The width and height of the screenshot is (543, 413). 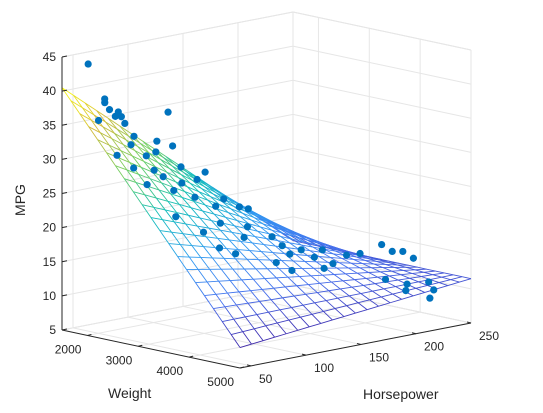 What do you see at coordinates (151, 349) in the screenshot?
I see `x-axis-line` at bounding box center [151, 349].